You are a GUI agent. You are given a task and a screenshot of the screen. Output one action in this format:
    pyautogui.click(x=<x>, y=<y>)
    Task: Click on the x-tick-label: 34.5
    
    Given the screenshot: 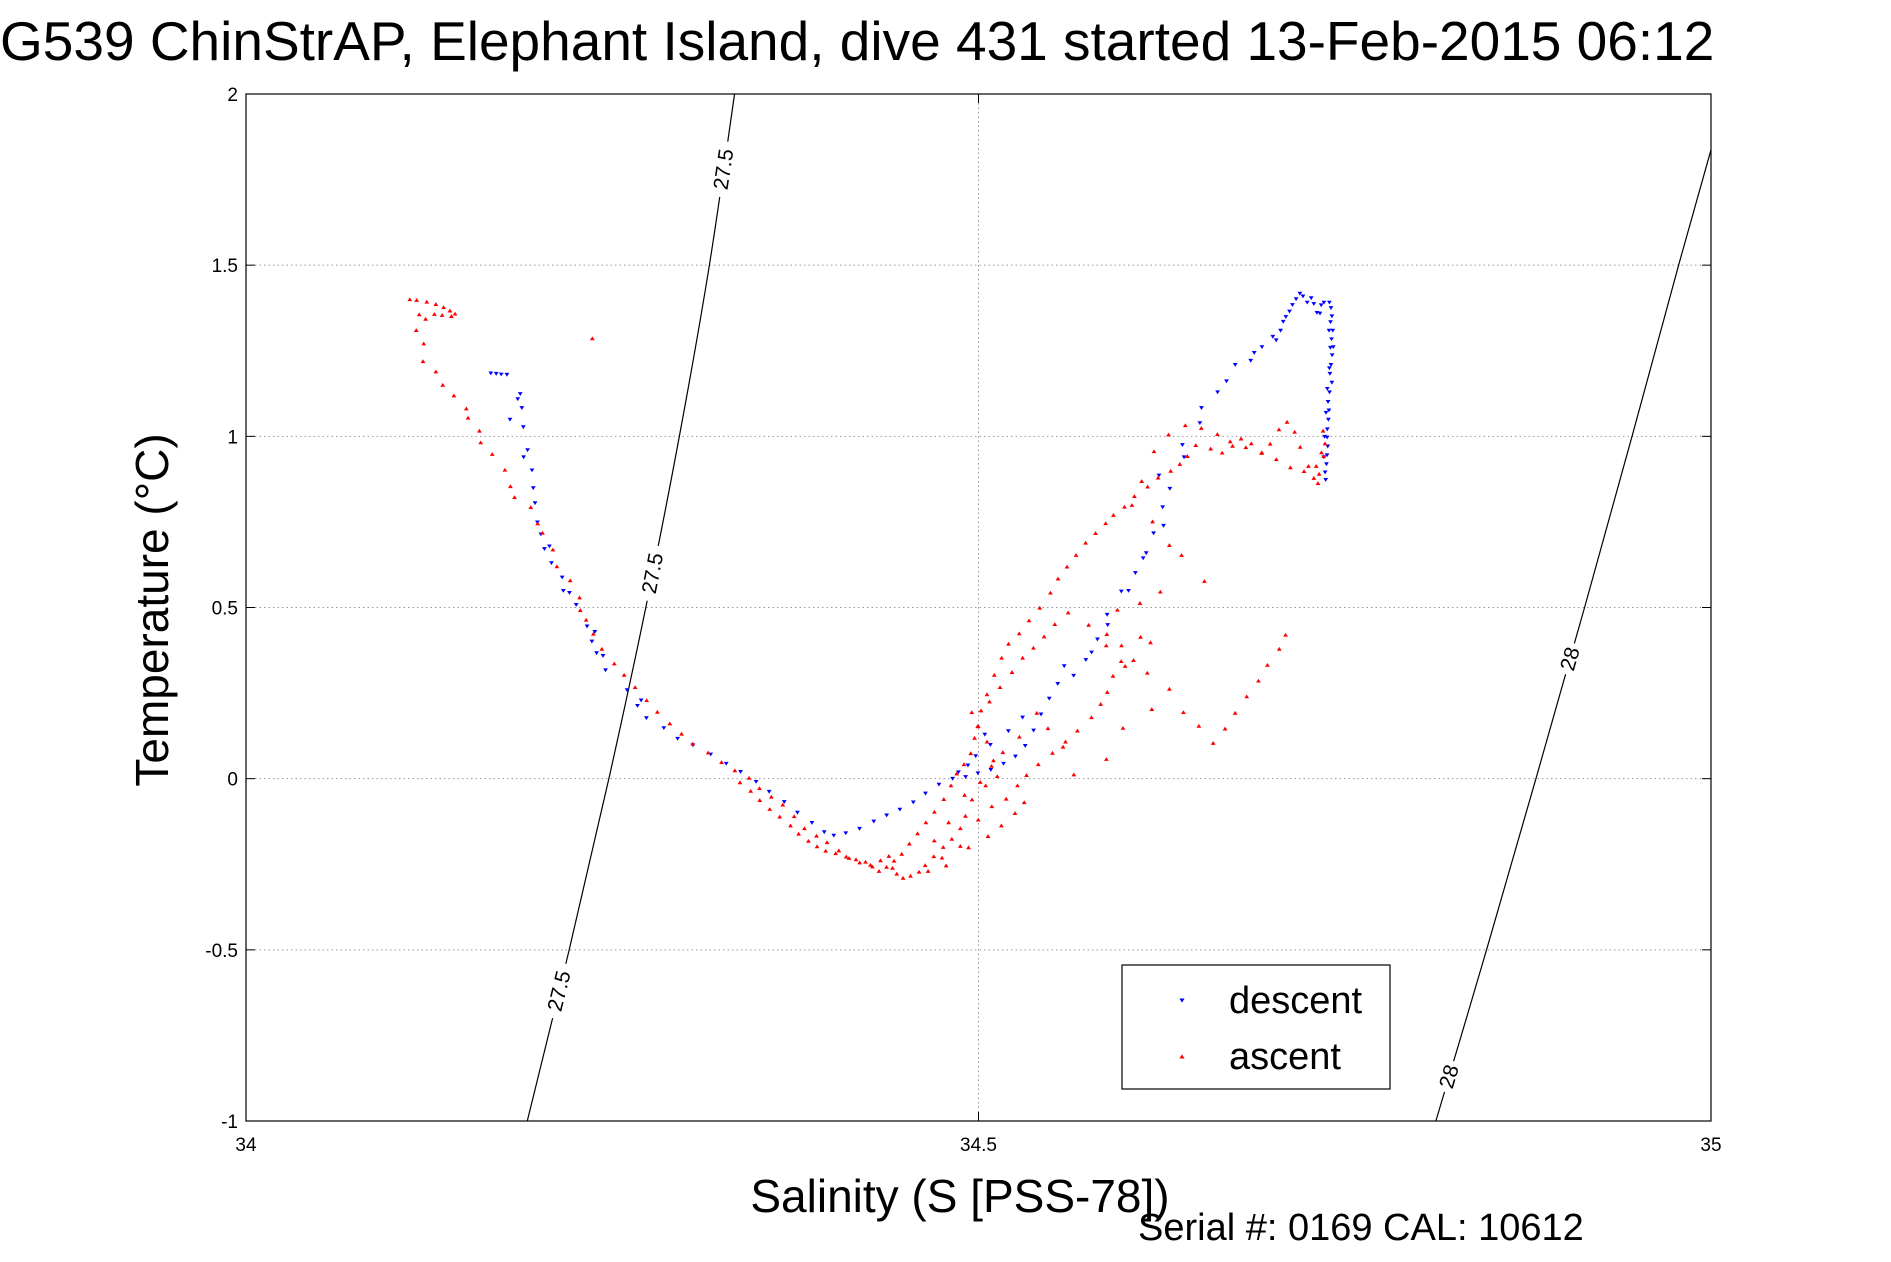 What is the action you would take?
    pyautogui.click(x=978, y=1145)
    